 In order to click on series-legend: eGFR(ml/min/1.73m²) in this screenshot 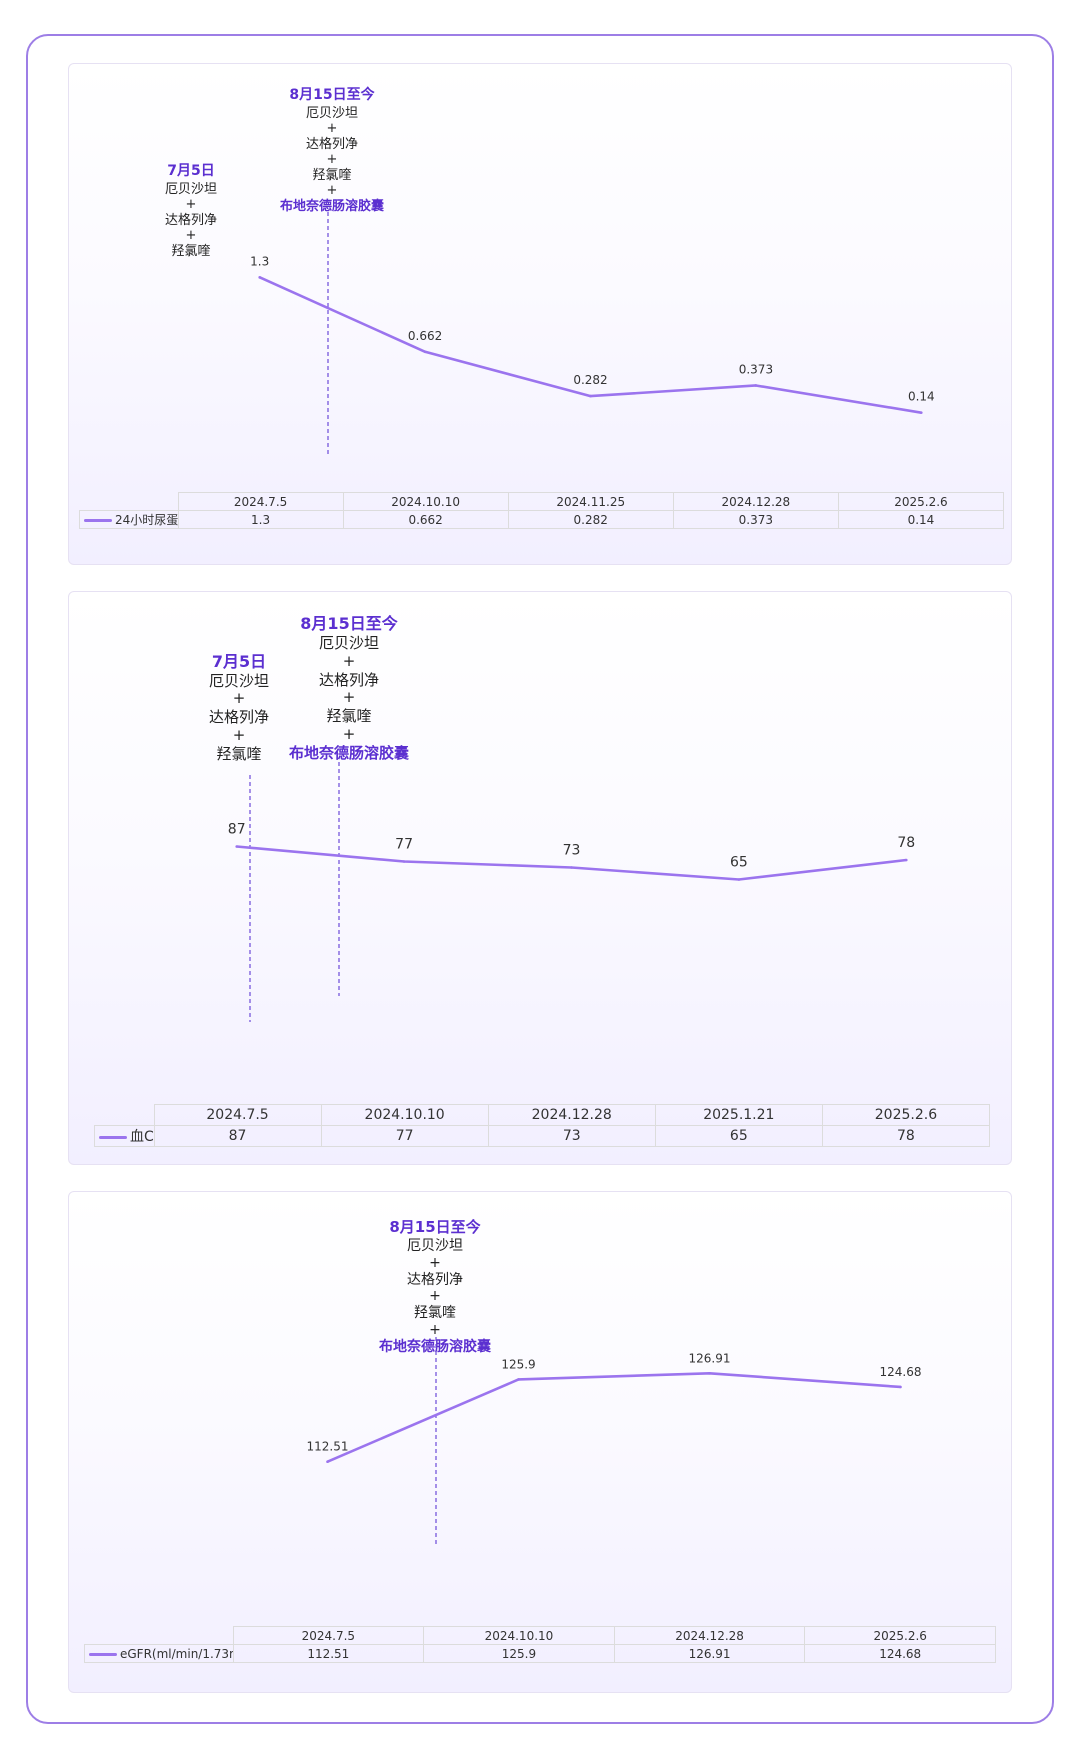, I will do `click(159, 1653)`.